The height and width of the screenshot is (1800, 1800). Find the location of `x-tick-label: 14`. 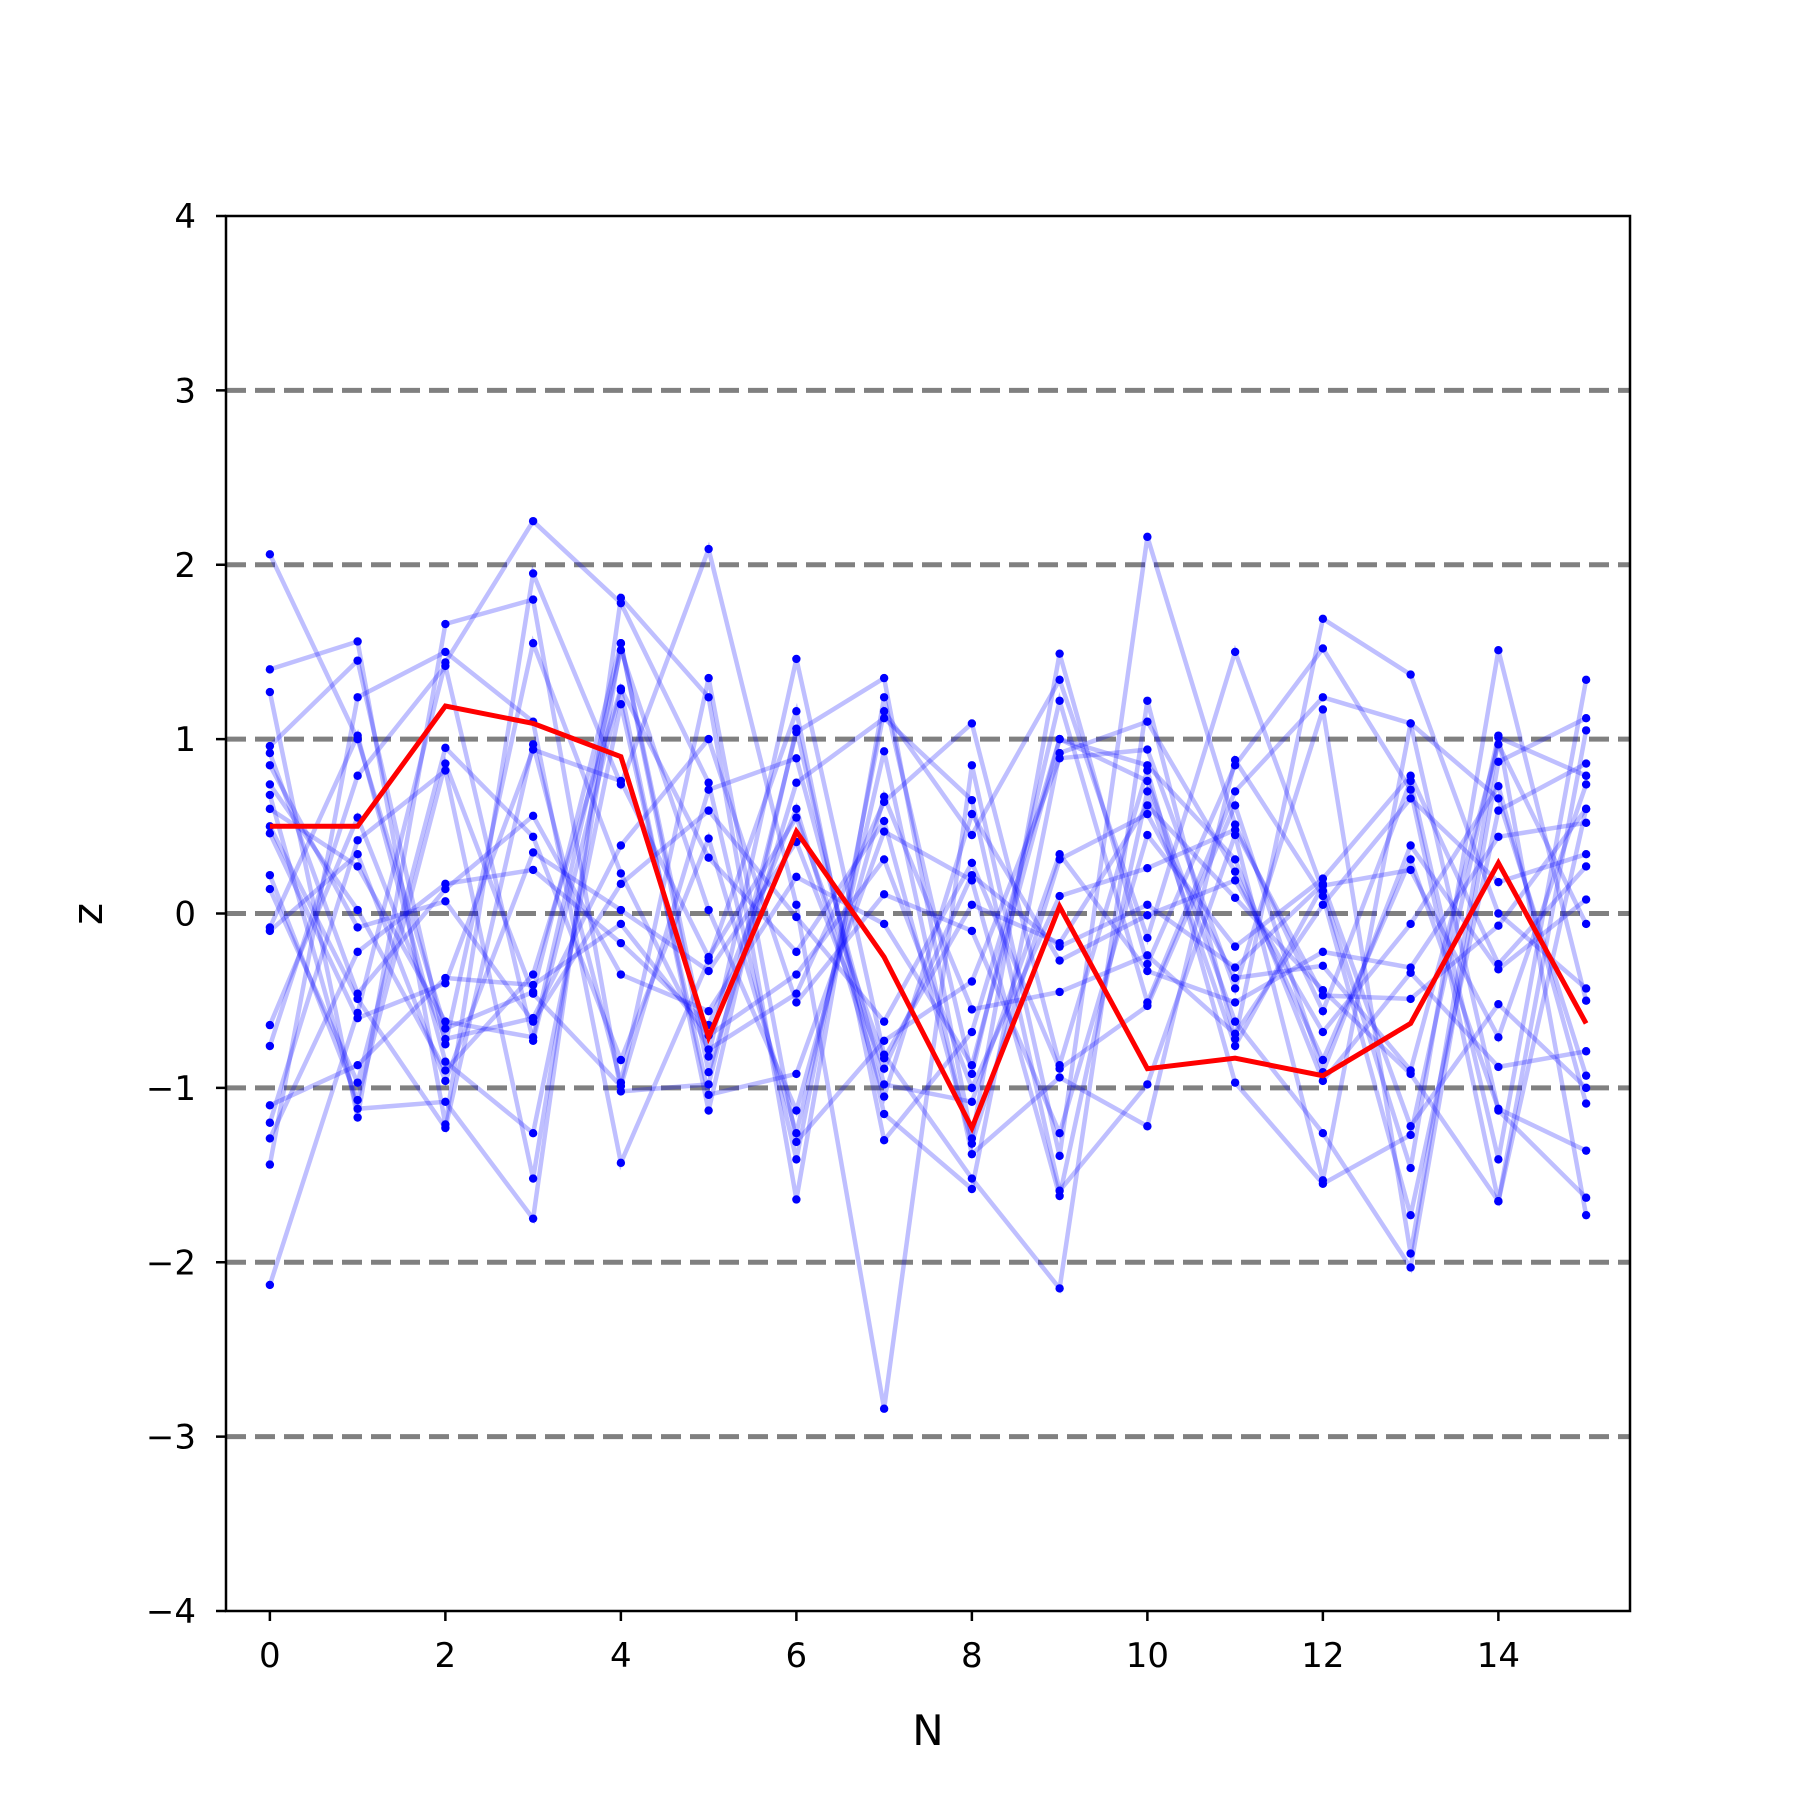

x-tick-label: 14 is located at coordinates (1498, 1656).